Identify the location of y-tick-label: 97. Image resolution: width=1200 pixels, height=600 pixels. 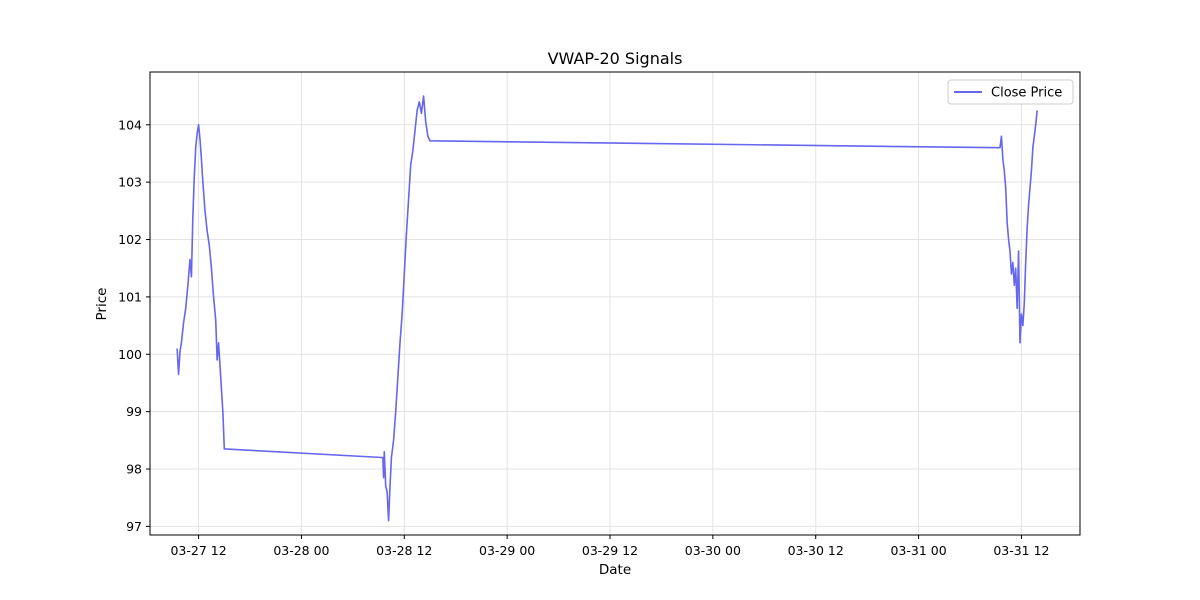
(134, 526).